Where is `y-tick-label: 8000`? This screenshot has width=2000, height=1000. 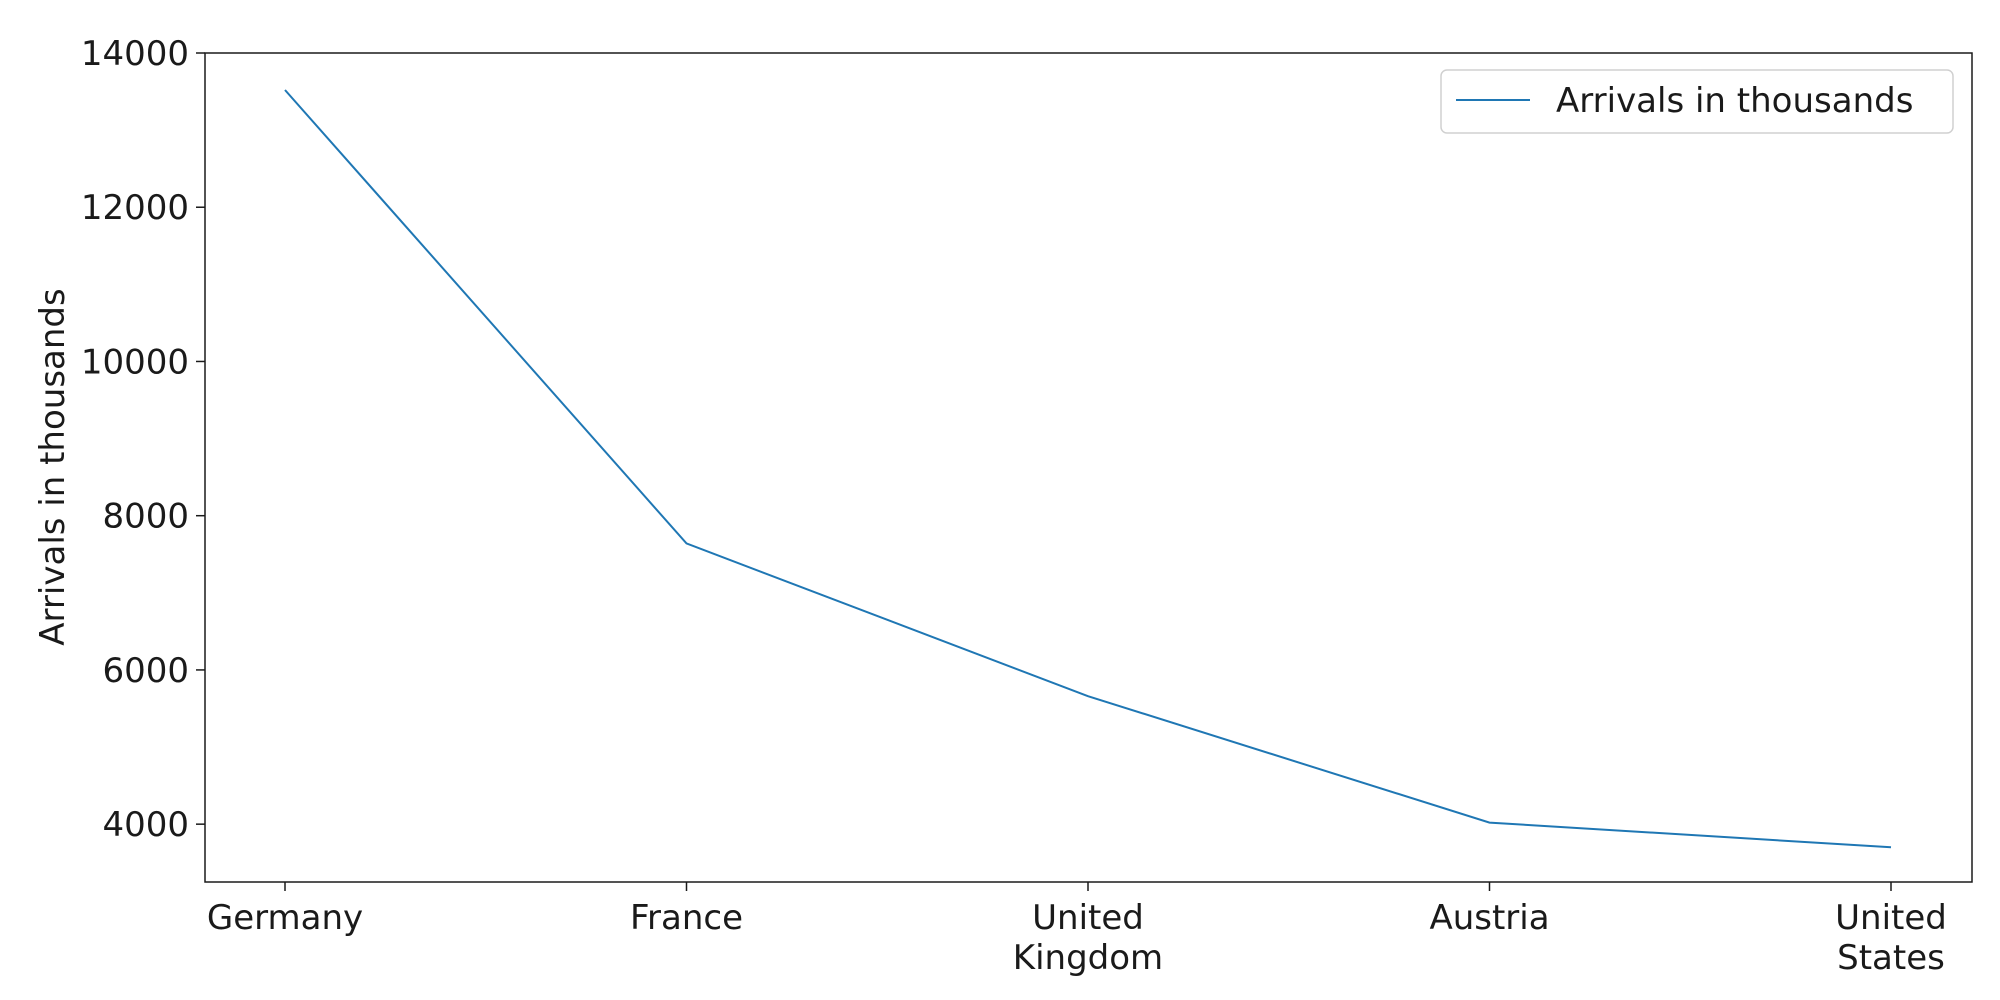 y-tick-label: 8000 is located at coordinates (145, 517).